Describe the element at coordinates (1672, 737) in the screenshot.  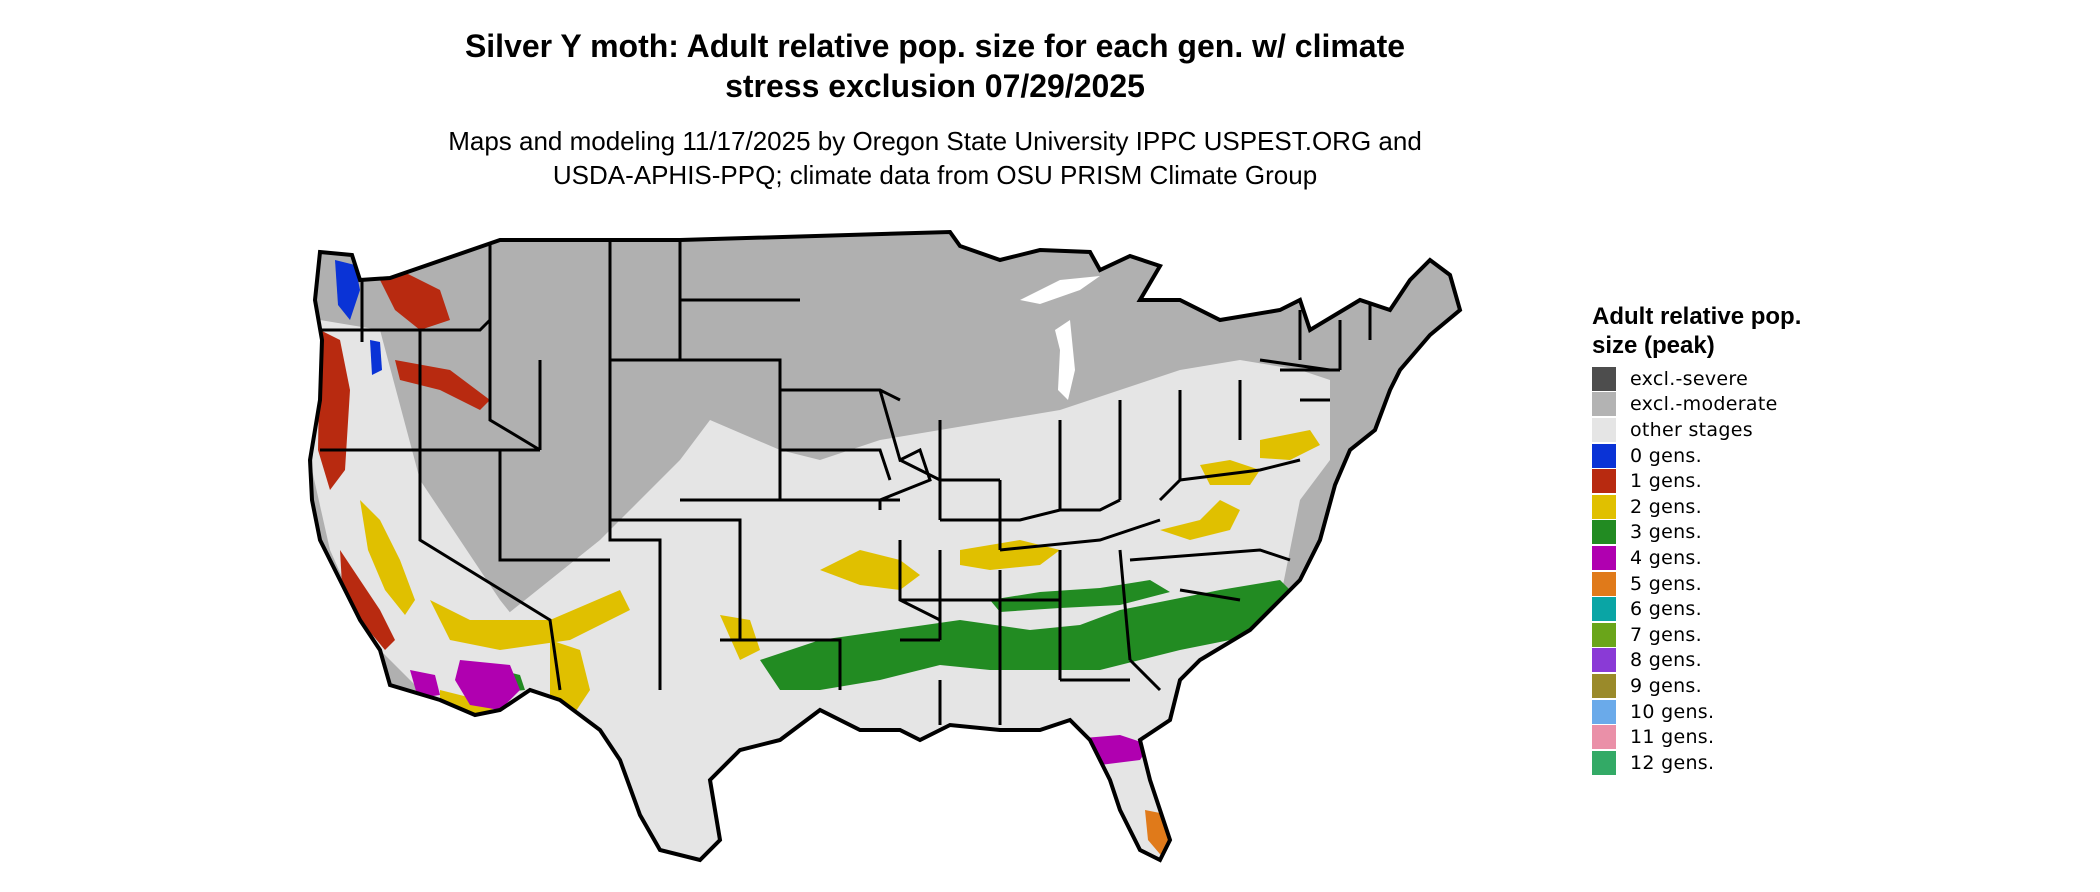
I see `legend-label: 11 gens.` at that location.